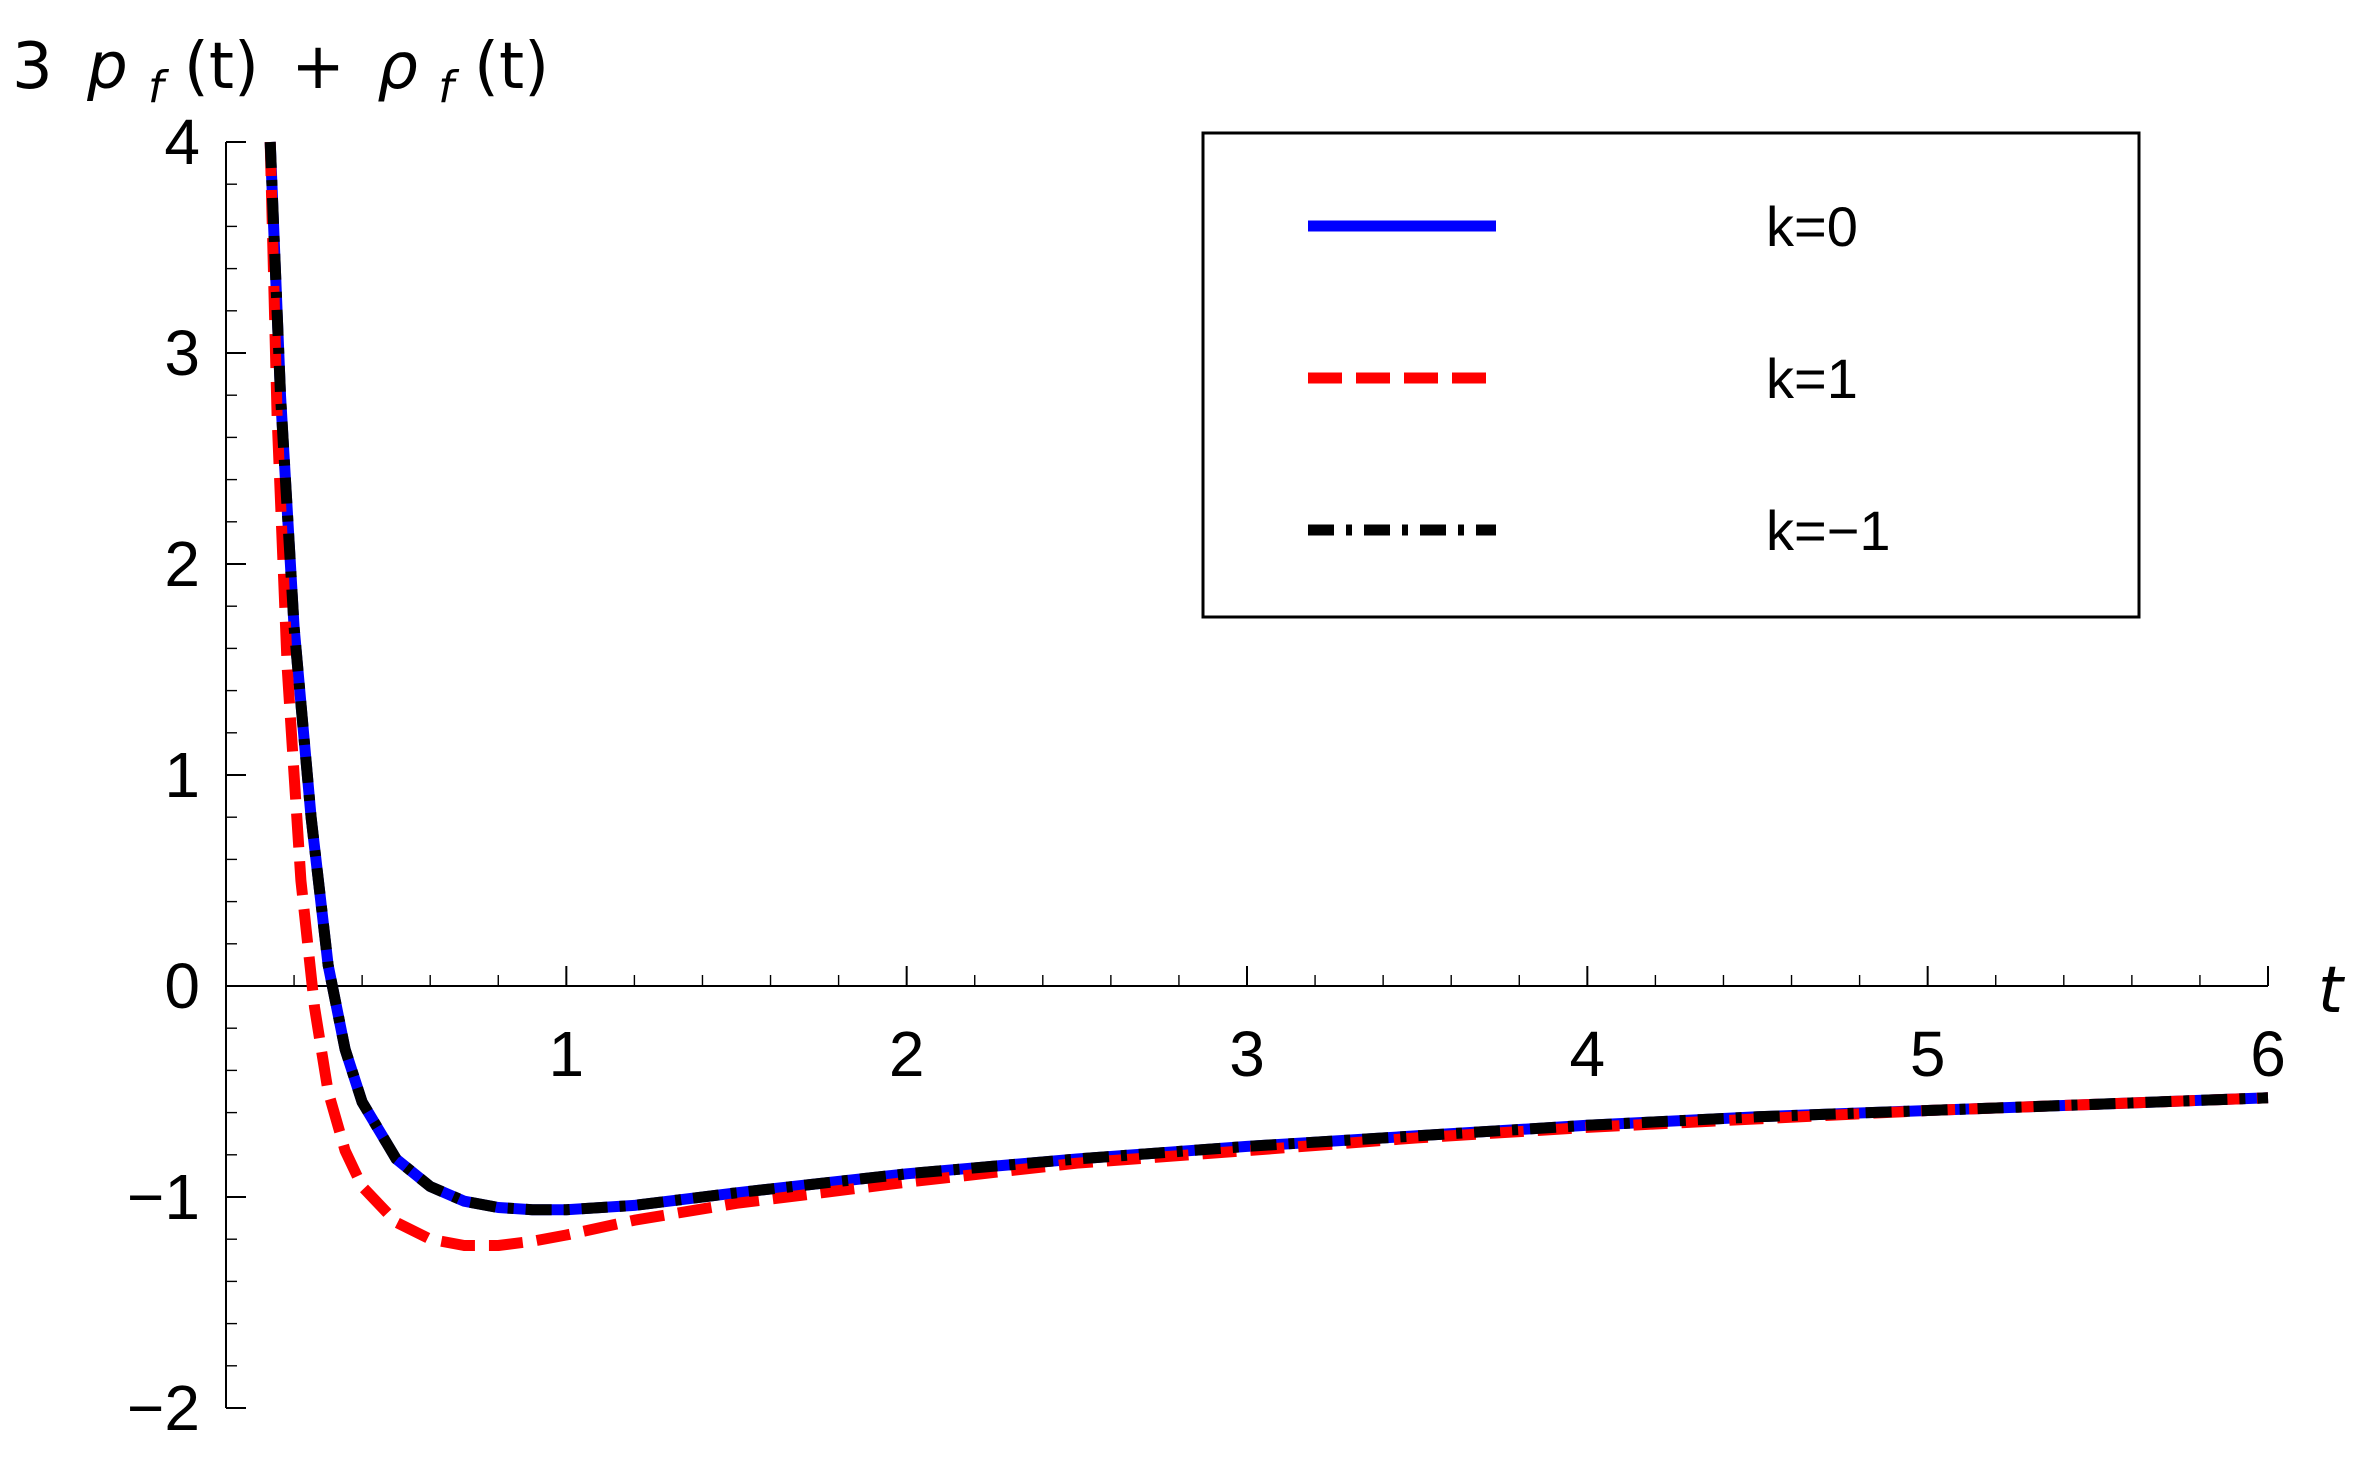 The height and width of the screenshot is (1473, 2364). Describe the element at coordinates (318, 67) in the screenshot. I see `y-title-plus: +` at that location.